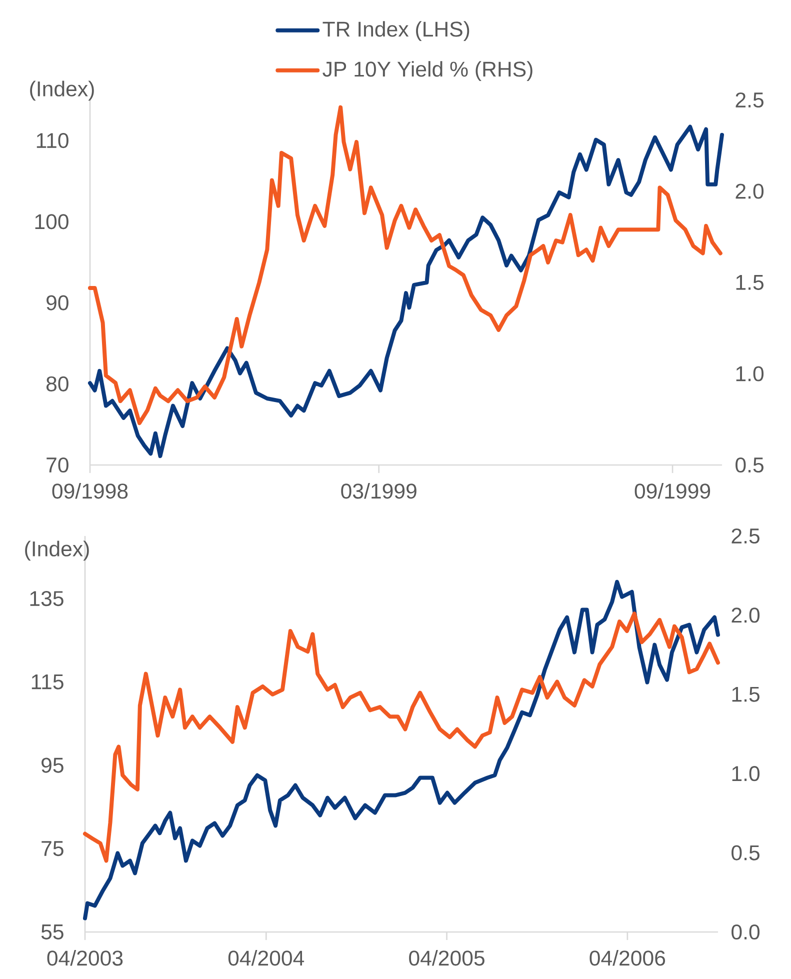  I want to click on x-tick-label: 03/1999, so click(378, 491).